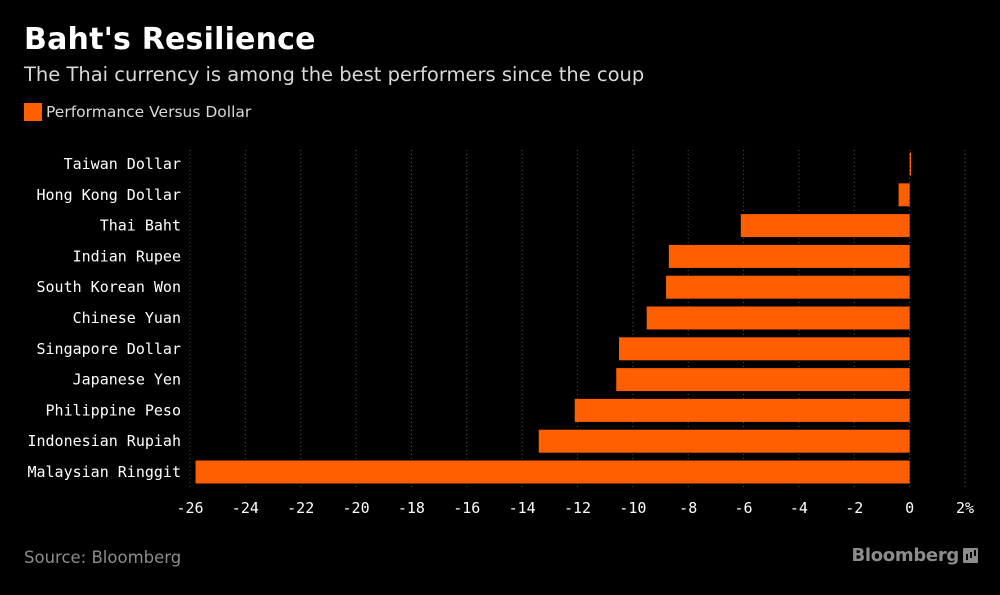 This screenshot has width=1000, height=595. Describe the element at coordinates (965, 508) in the screenshot. I see `x-tick-label: 2%` at that location.